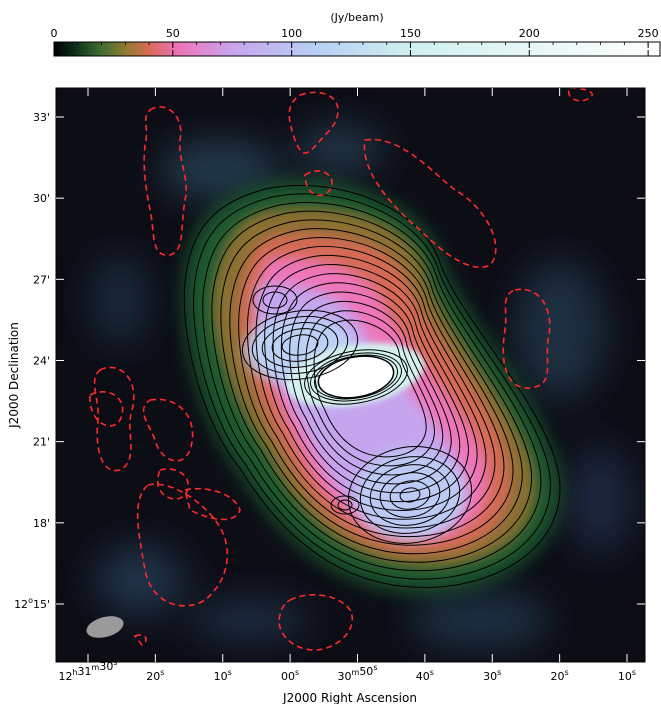 The image size is (661, 704). What do you see at coordinates (54, 33) in the screenshot?
I see `colorbar-tick-label: 0` at bounding box center [54, 33].